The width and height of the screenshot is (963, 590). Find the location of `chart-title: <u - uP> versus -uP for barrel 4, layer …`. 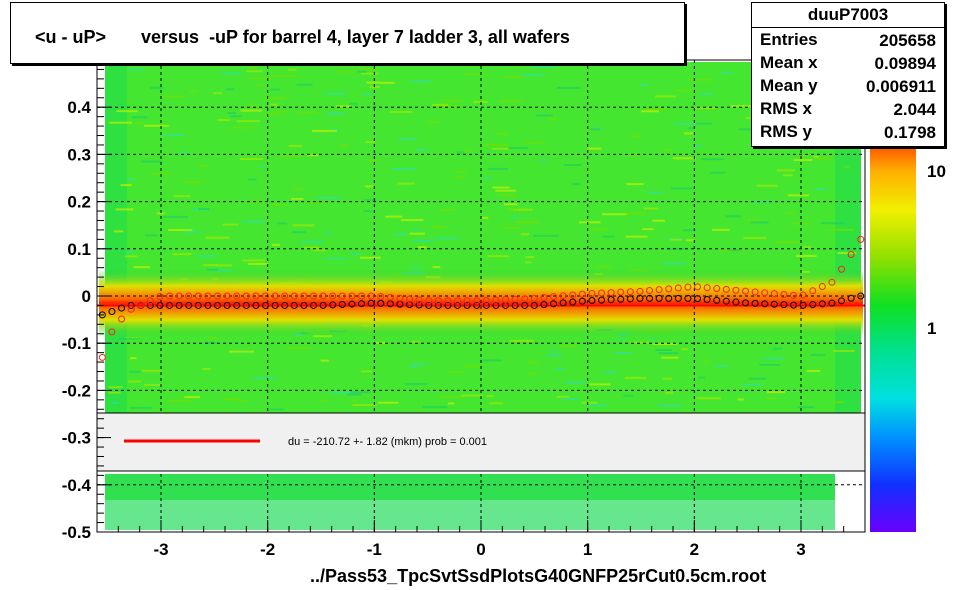

chart-title: <u - uP> versus -uP for barrel 4, layer … is located at coordinates (302, 37).